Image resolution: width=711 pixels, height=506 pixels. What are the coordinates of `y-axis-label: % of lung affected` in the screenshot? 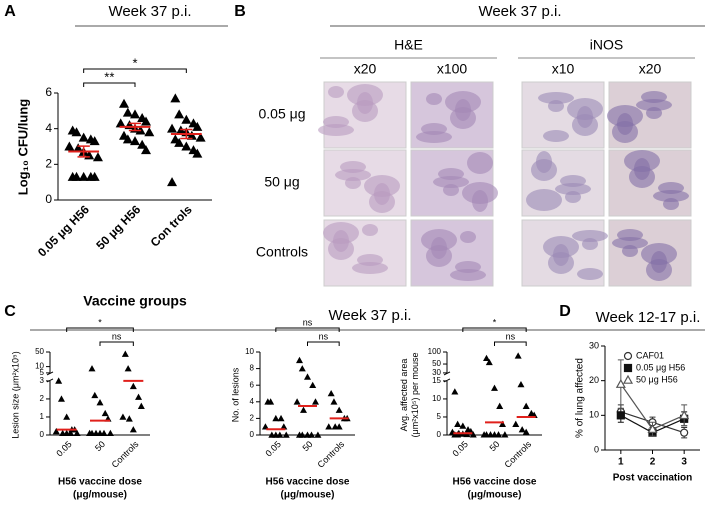 It's located at (580, 398).